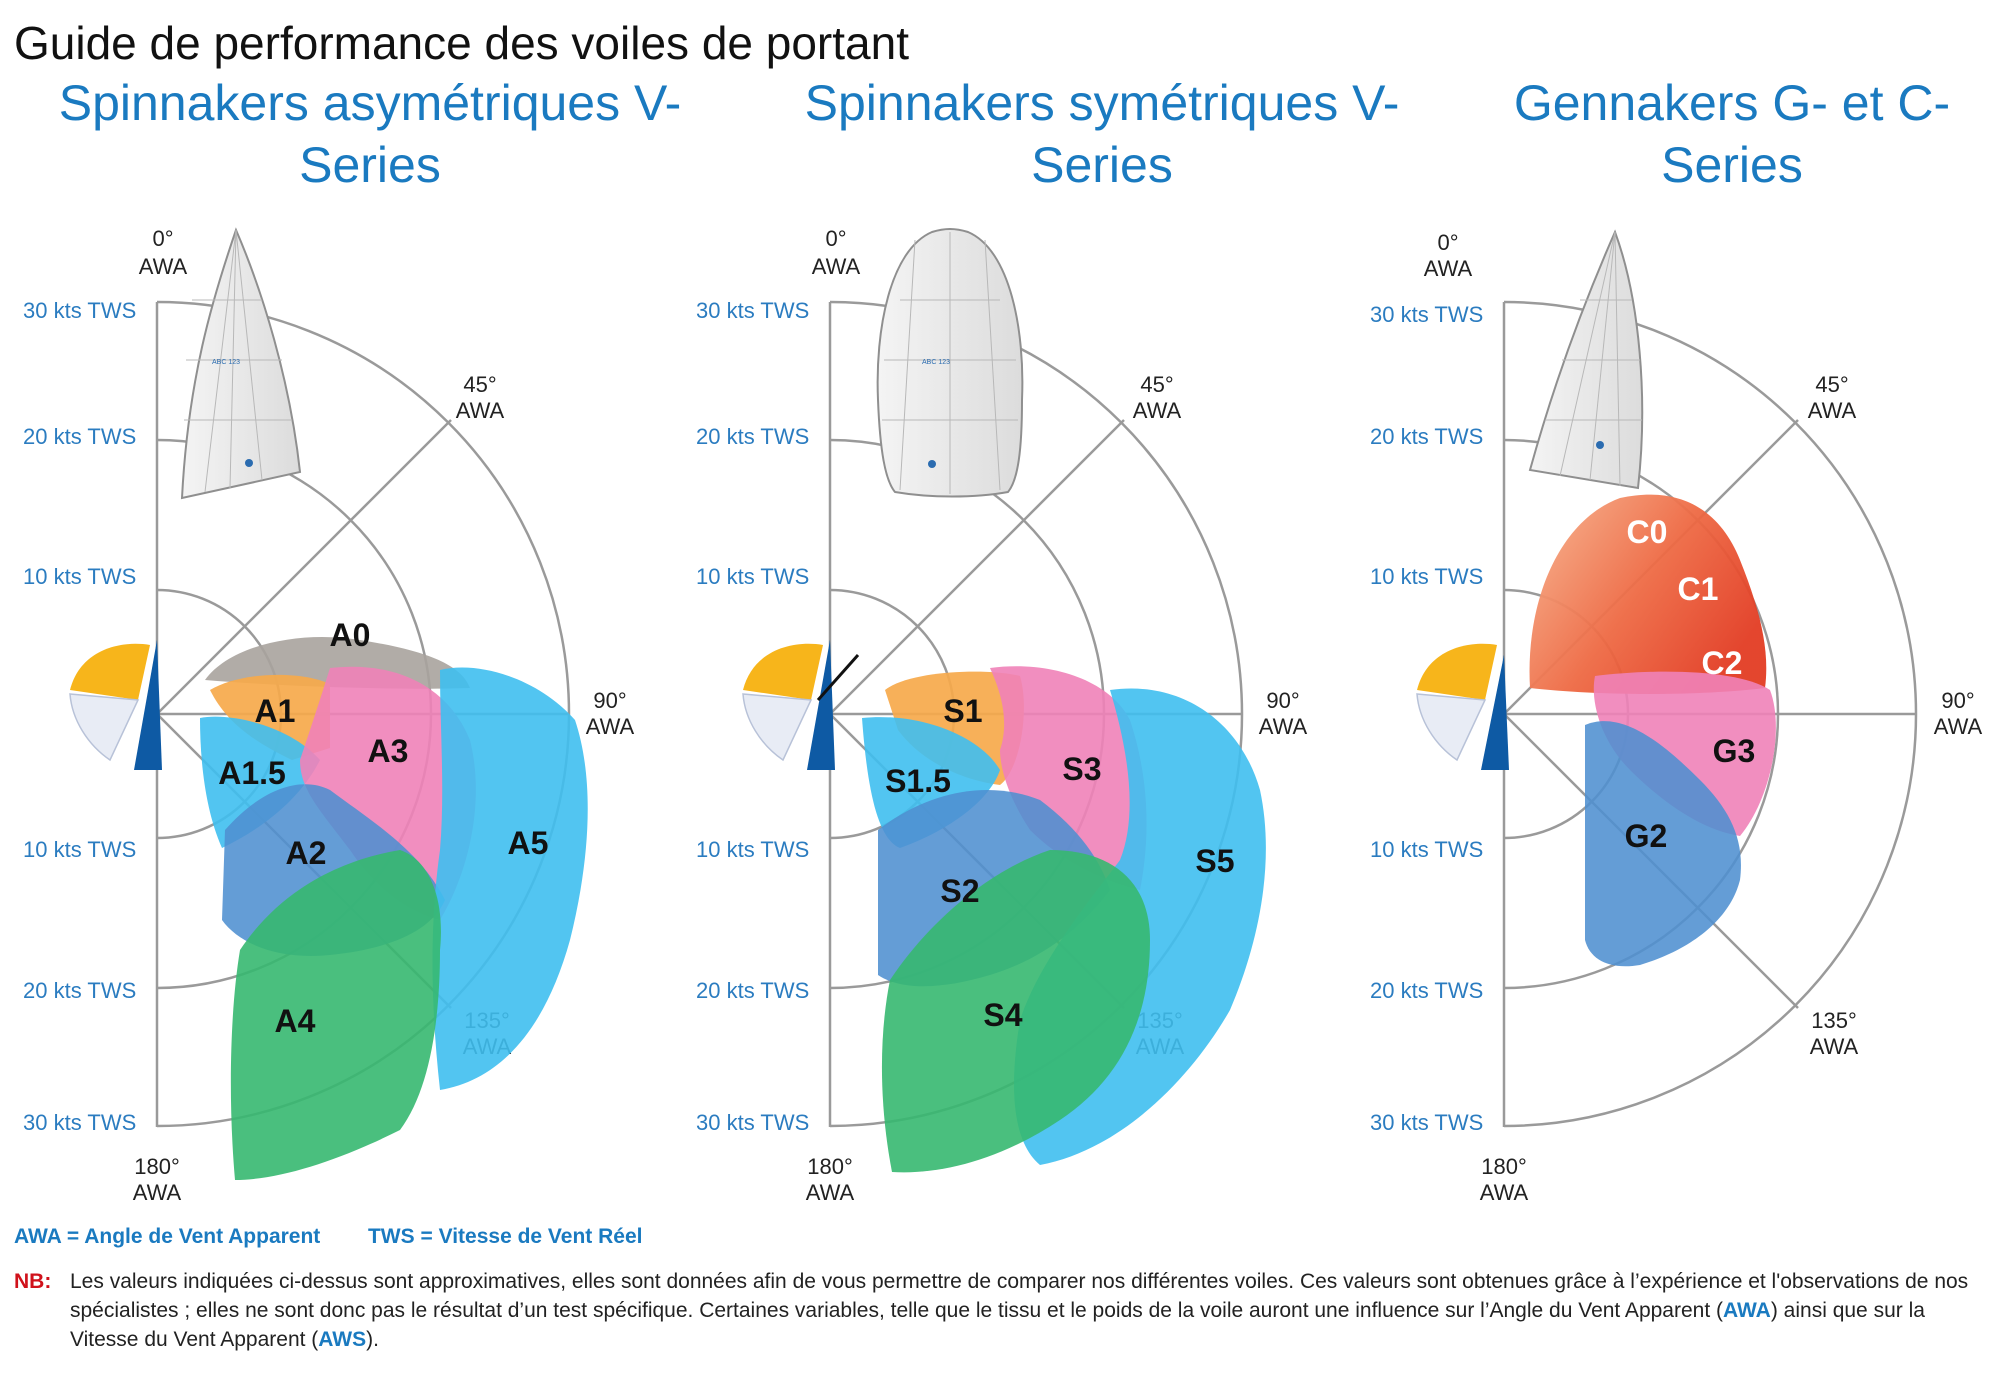 The width and height of the screenshot is (2000, 1379). Describe the element at coordinates (959, 891) in the screenshot. I see `zone-label: S2` at that location.